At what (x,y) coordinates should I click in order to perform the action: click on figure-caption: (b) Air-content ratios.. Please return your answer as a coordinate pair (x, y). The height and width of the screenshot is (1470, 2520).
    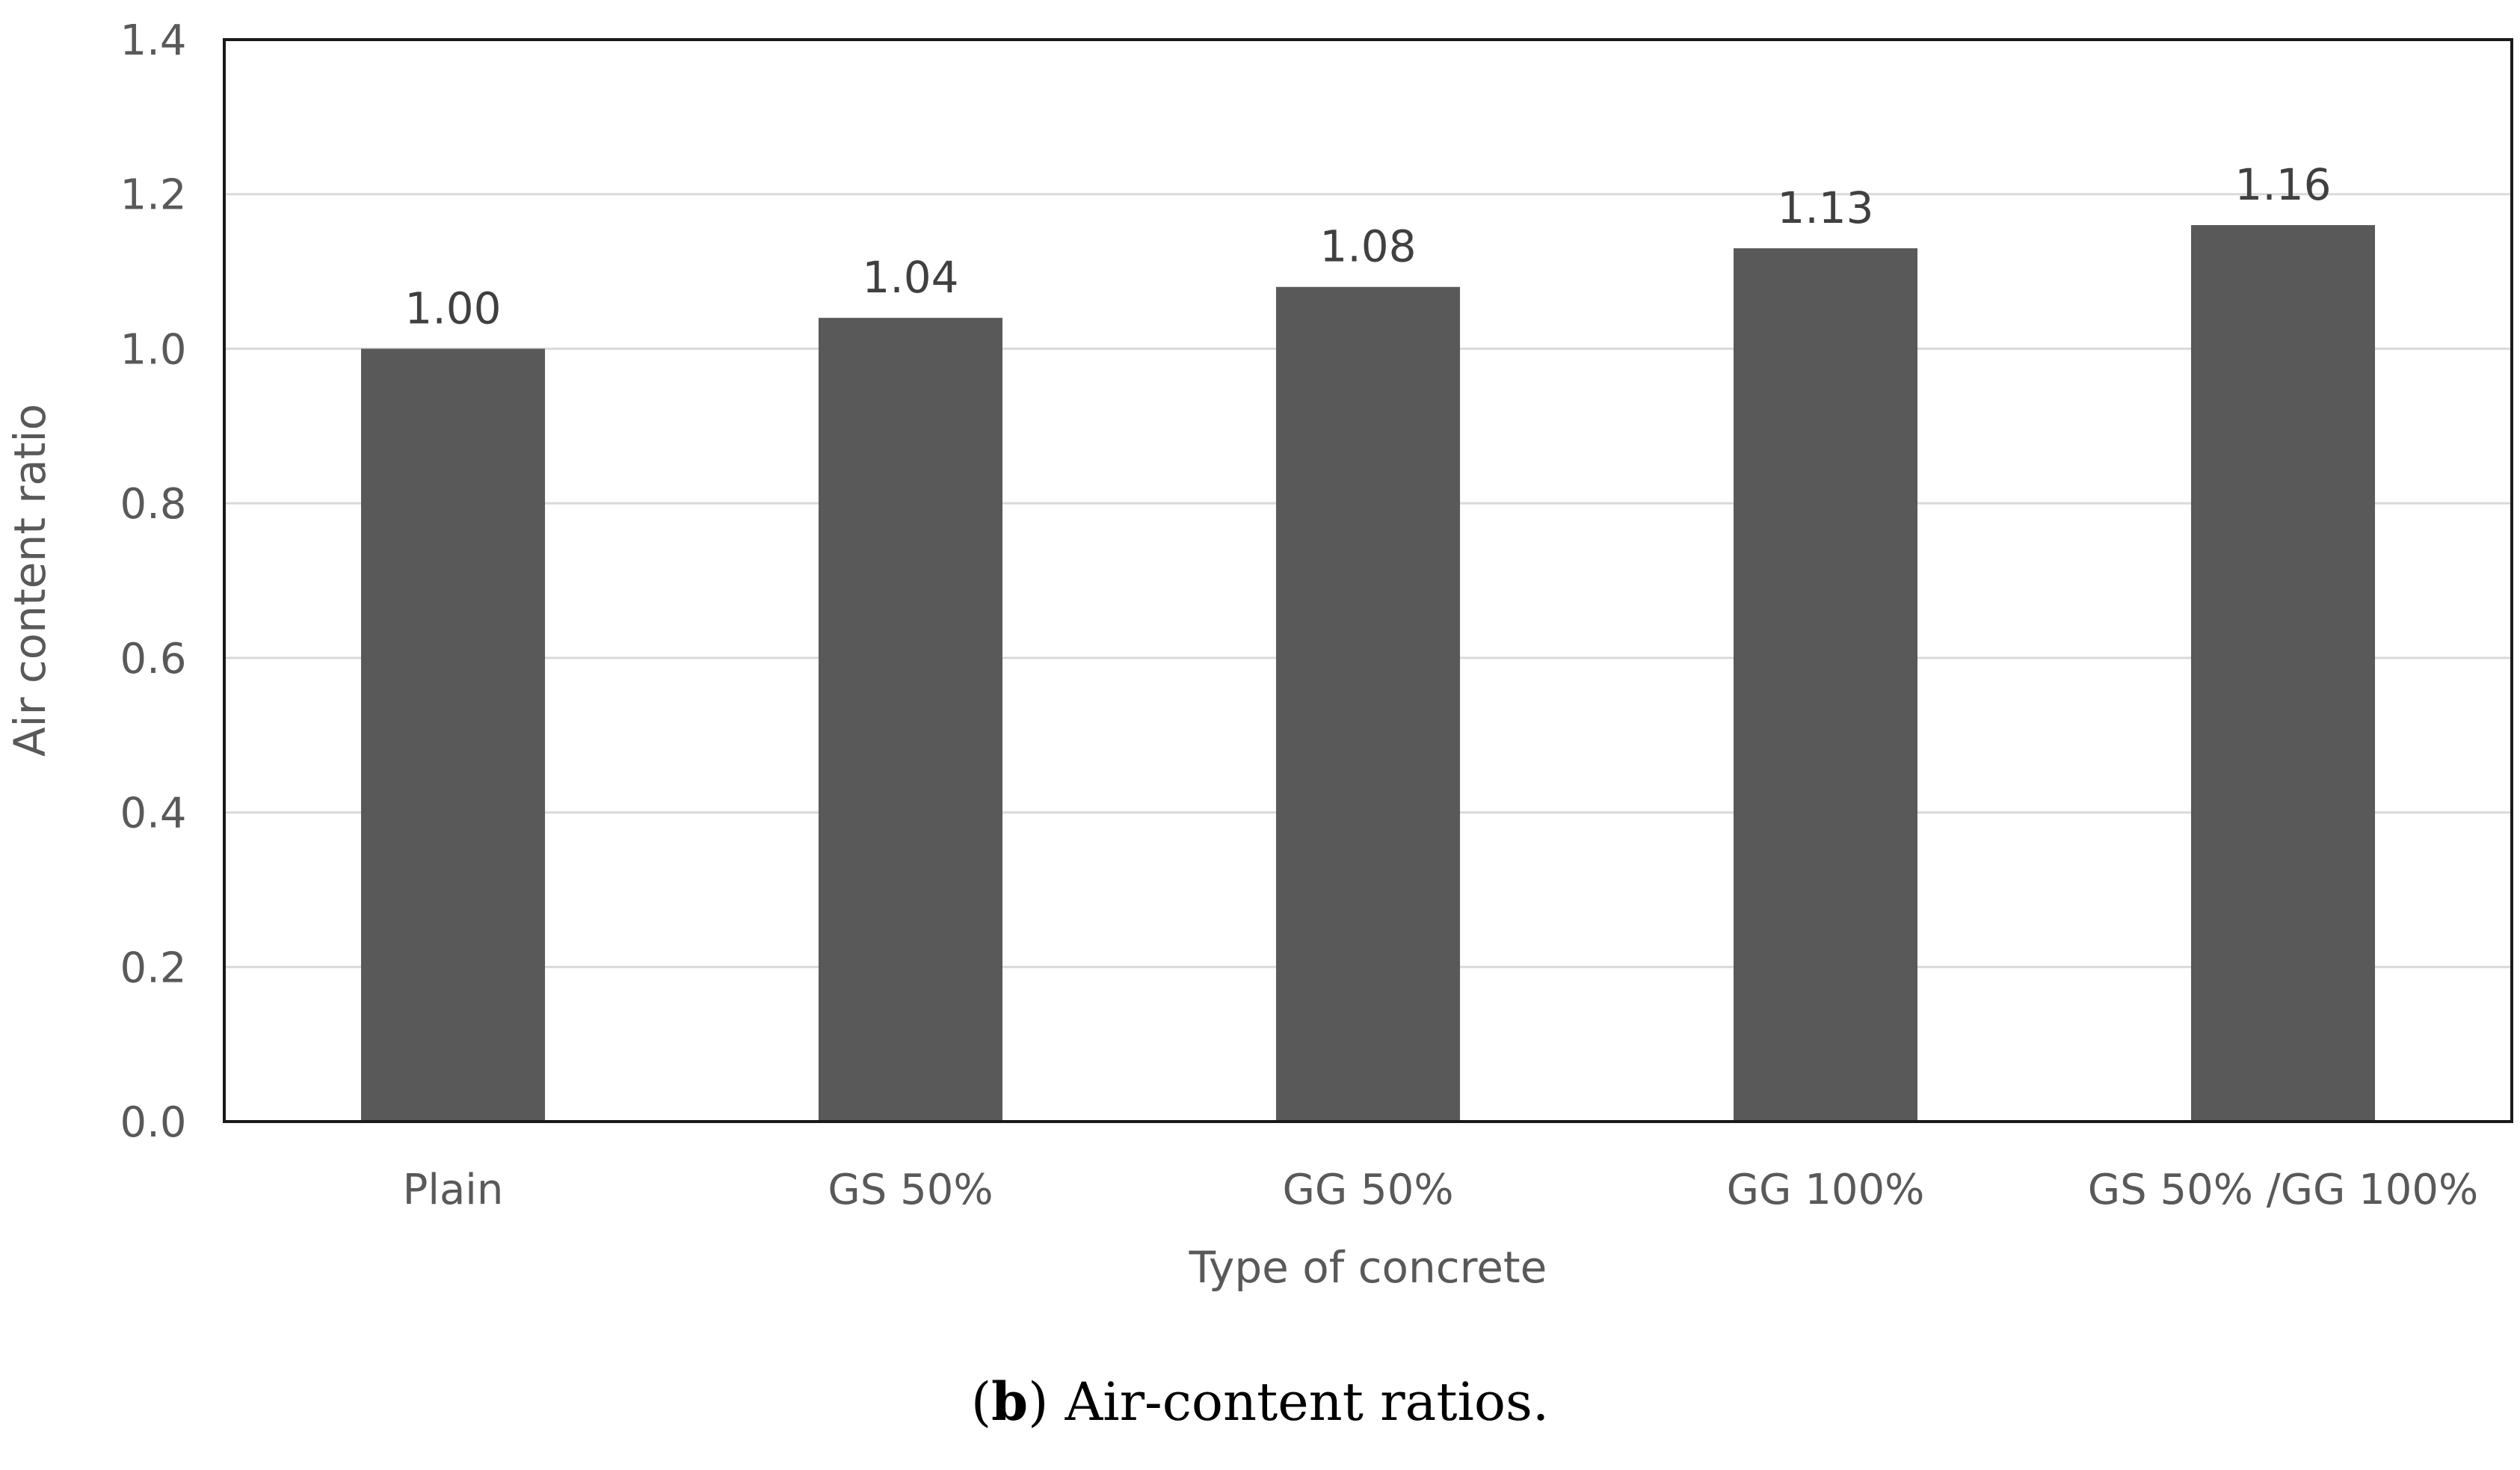
    Looking at the image, I should click on (1260, 1402).